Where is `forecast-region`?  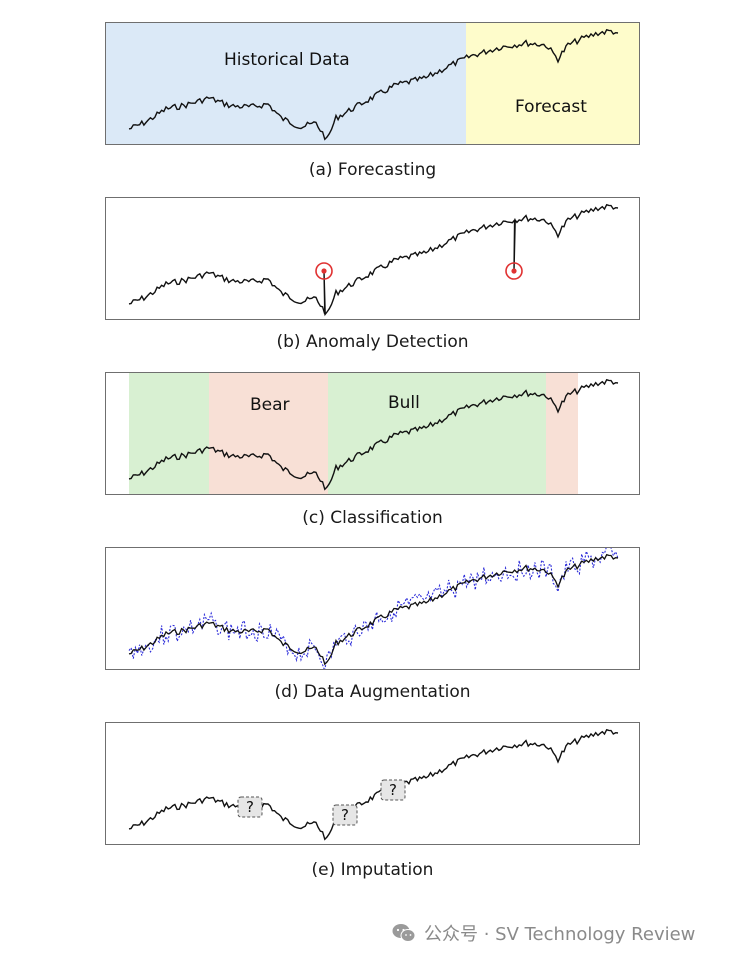 forecast-region is located at coordinates (552, 83).